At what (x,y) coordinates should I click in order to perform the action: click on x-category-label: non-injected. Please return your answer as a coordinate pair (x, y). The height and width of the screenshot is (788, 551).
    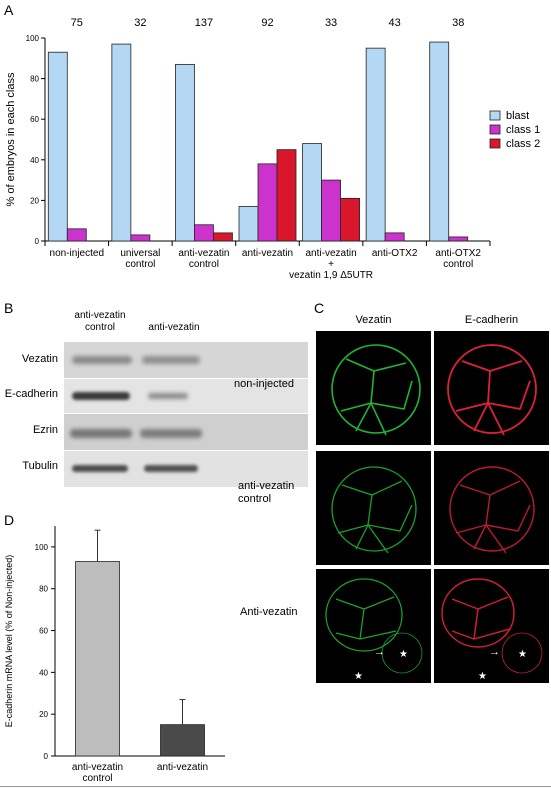
    Looking at the image, I should click on (77, 253).